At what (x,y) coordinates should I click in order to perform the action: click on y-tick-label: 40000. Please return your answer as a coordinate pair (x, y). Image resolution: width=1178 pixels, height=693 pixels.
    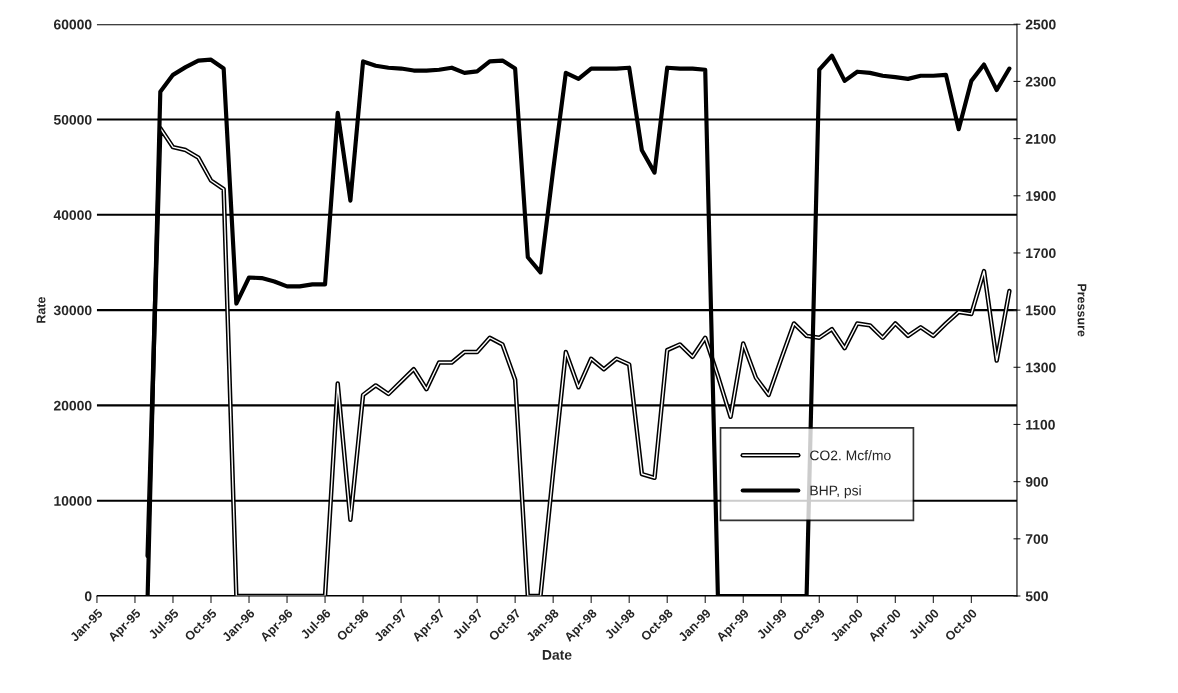
    Looking at the image, I should click on (72, 215).